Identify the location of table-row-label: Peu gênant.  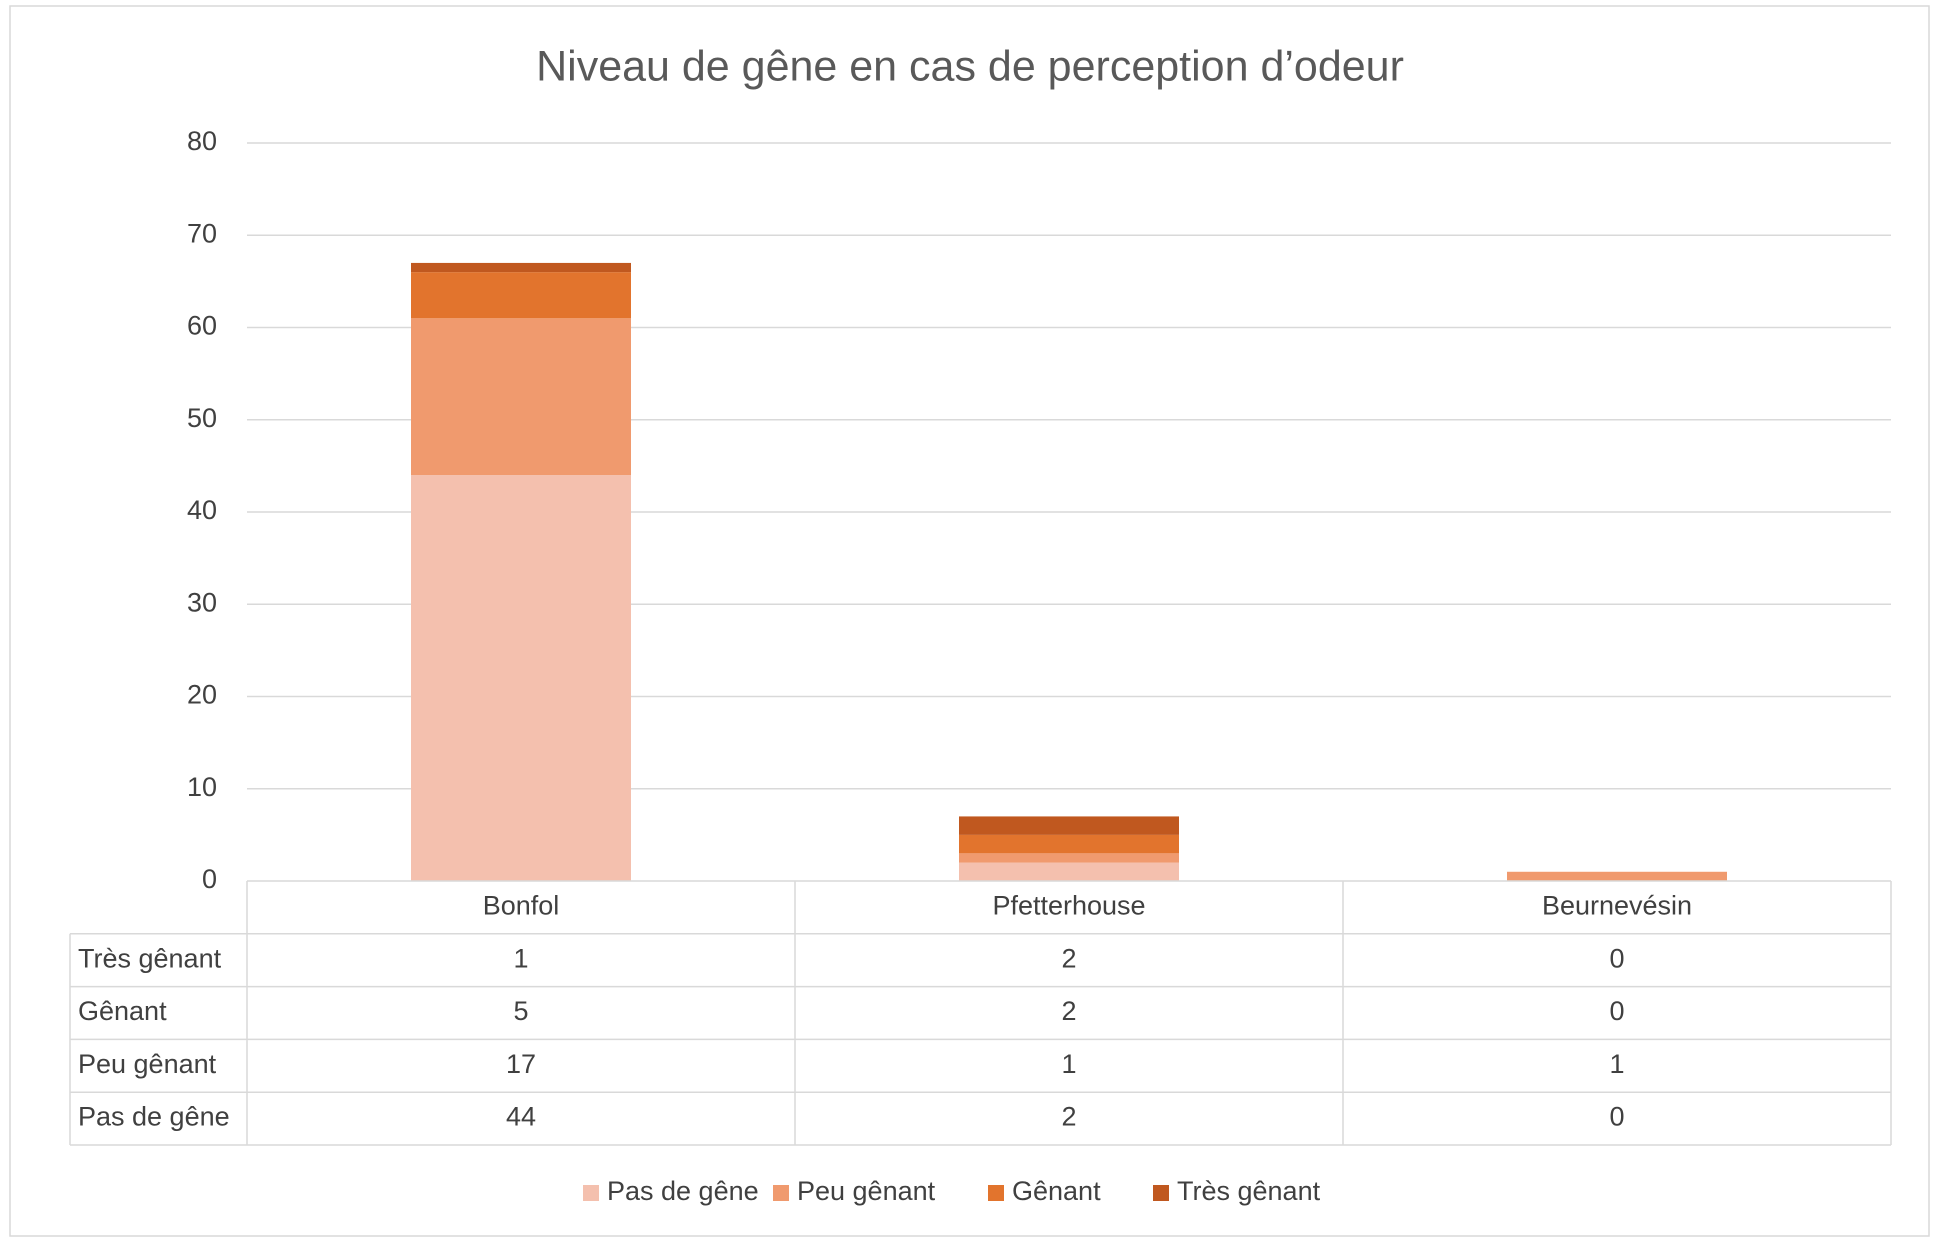
(147, 1064).